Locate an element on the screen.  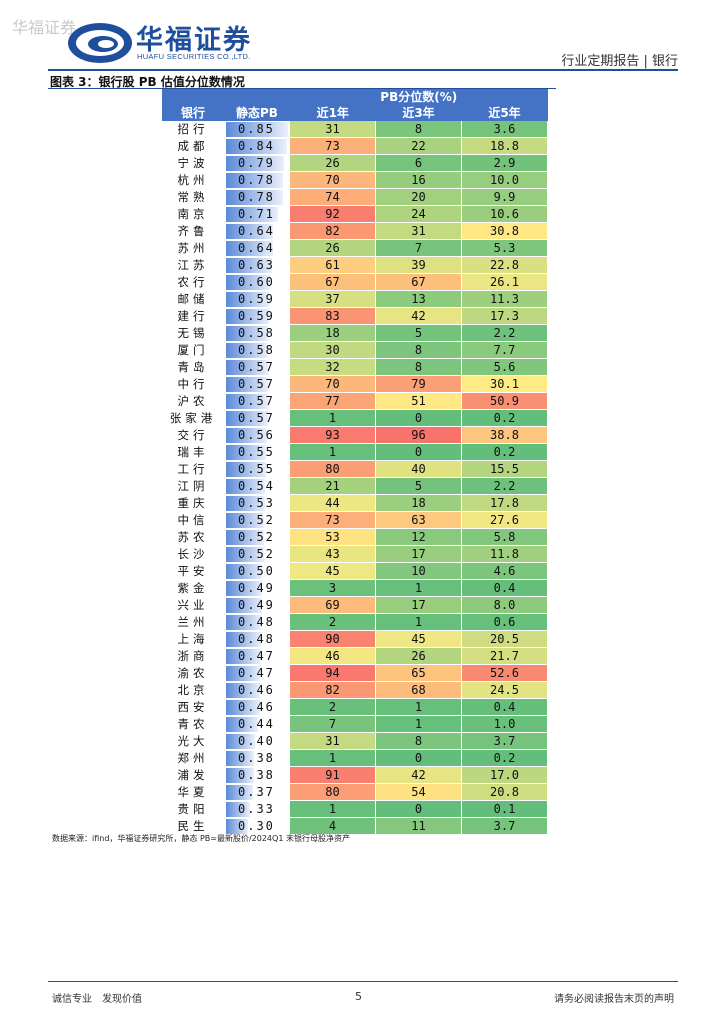
percentile-y1: 18 is located at coordinates (333, 333).